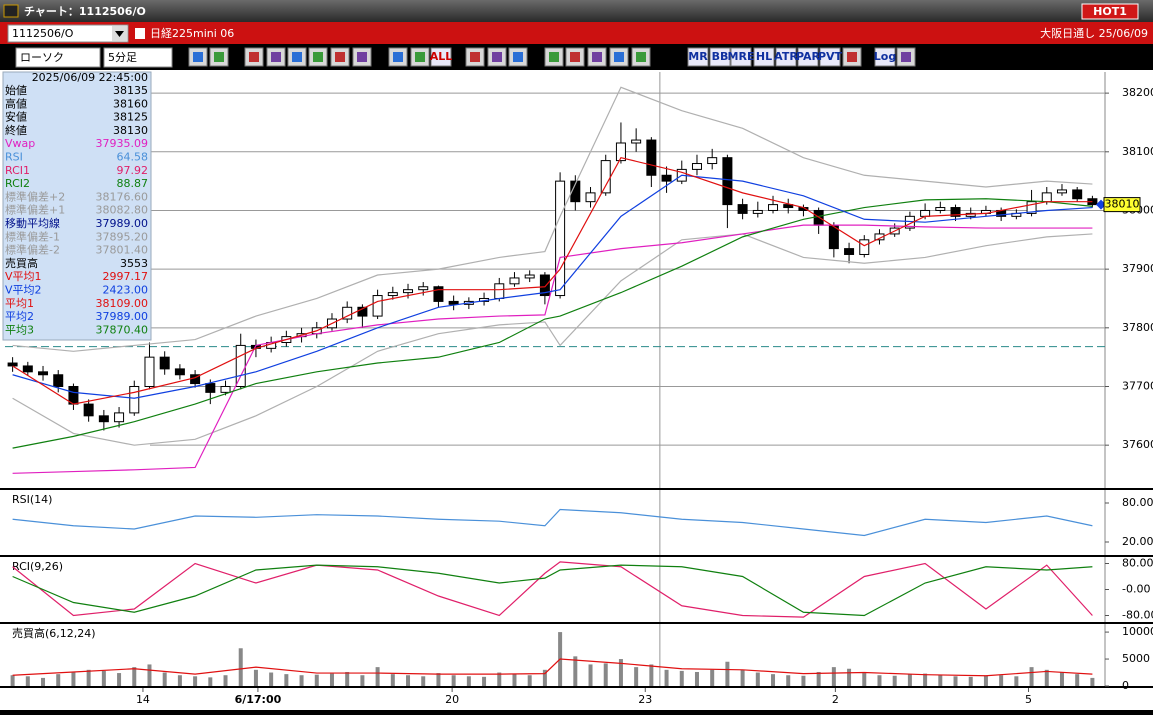 Image resolution: width=1153 pixels, height=715 pixels. Describe the element at coordinates (576, 712) in the screenshot. I see `bottom-edge` at that location.